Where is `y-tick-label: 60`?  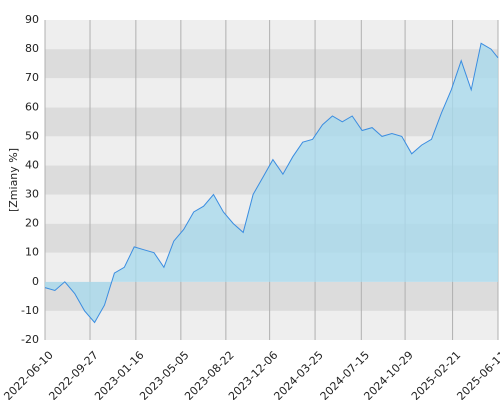 y-tick-label: 60 is located at coordinates (32, 106).